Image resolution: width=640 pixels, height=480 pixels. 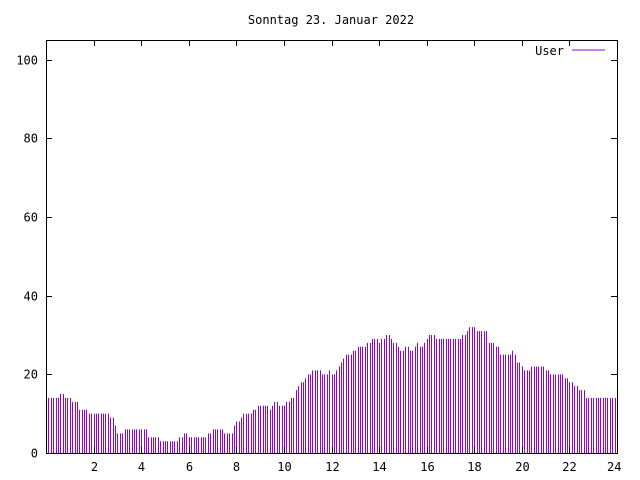 What do you see at coordinates (570, 51) in the screenshot?
I see `legend: User` at bounding box center [570, 51].